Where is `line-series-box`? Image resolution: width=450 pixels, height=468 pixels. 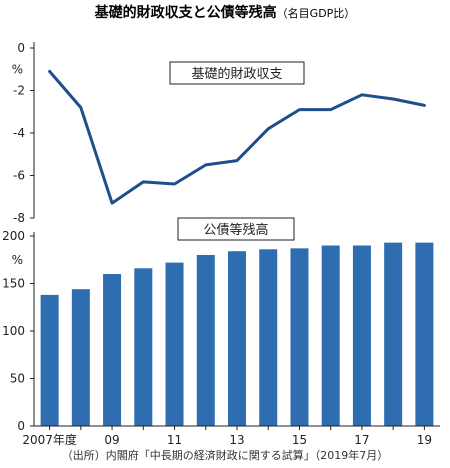
line-series-box is located at coordinates (237, 73).